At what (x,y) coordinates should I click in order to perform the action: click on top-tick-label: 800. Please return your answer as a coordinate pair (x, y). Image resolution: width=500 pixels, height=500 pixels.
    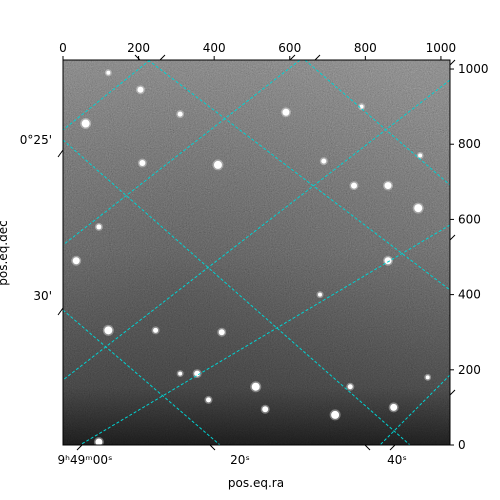
    Looking at the image, I should click on (365, 48).